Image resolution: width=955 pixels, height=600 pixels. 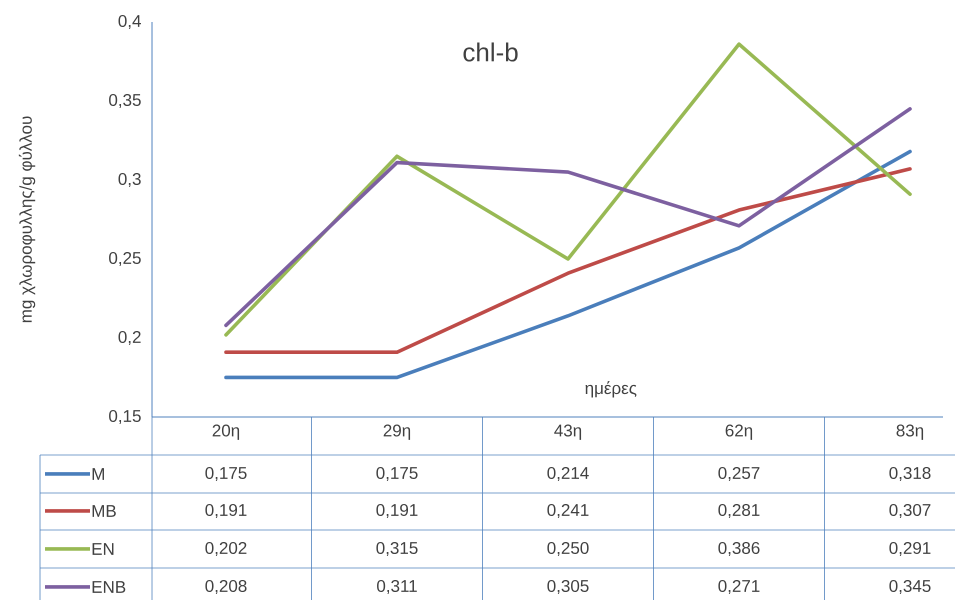 I want to click on y-tick-label: 0,25, so click(x=125, y=259).